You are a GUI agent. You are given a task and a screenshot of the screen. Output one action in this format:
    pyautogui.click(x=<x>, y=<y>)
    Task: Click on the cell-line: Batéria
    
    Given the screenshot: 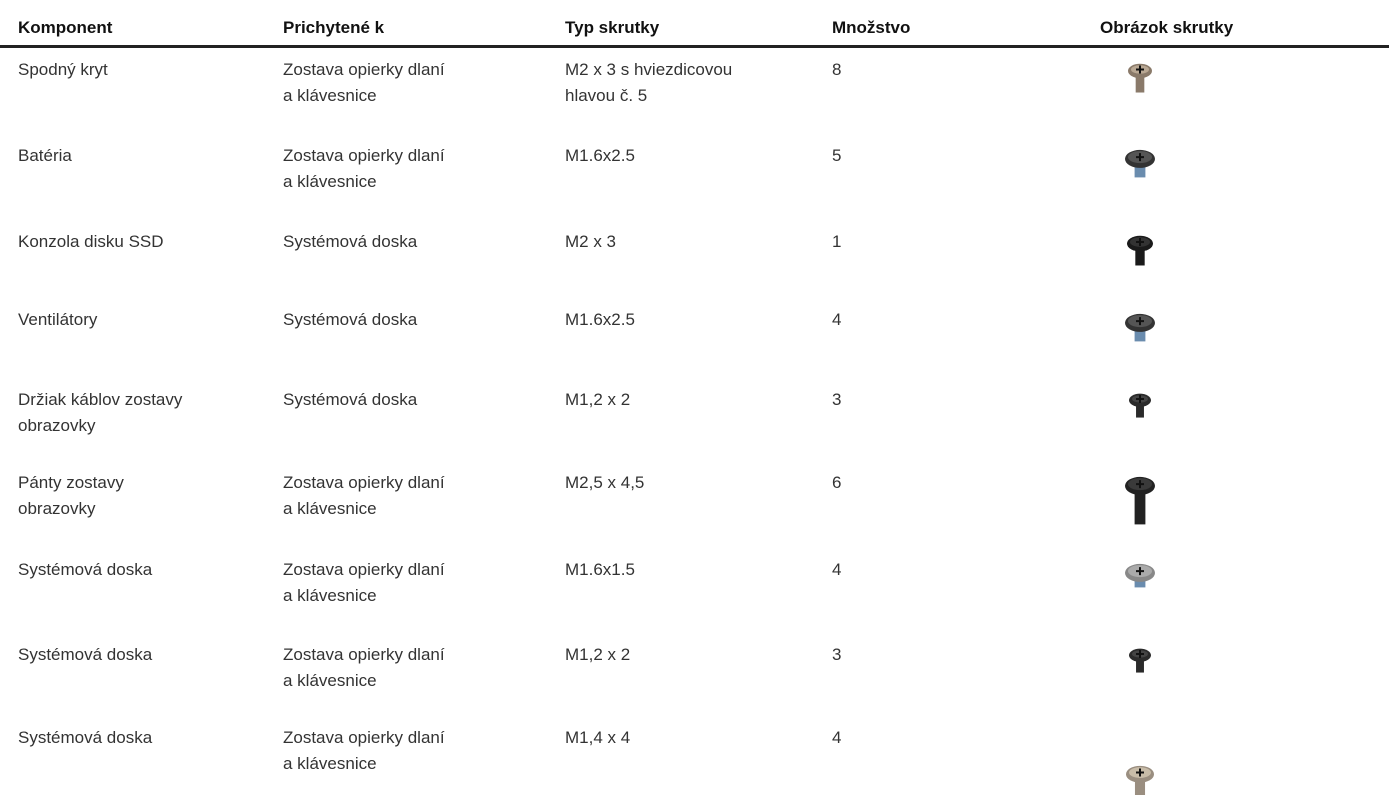 What is the action you would take?
    pyautogui.click(x=45, y=155)
    